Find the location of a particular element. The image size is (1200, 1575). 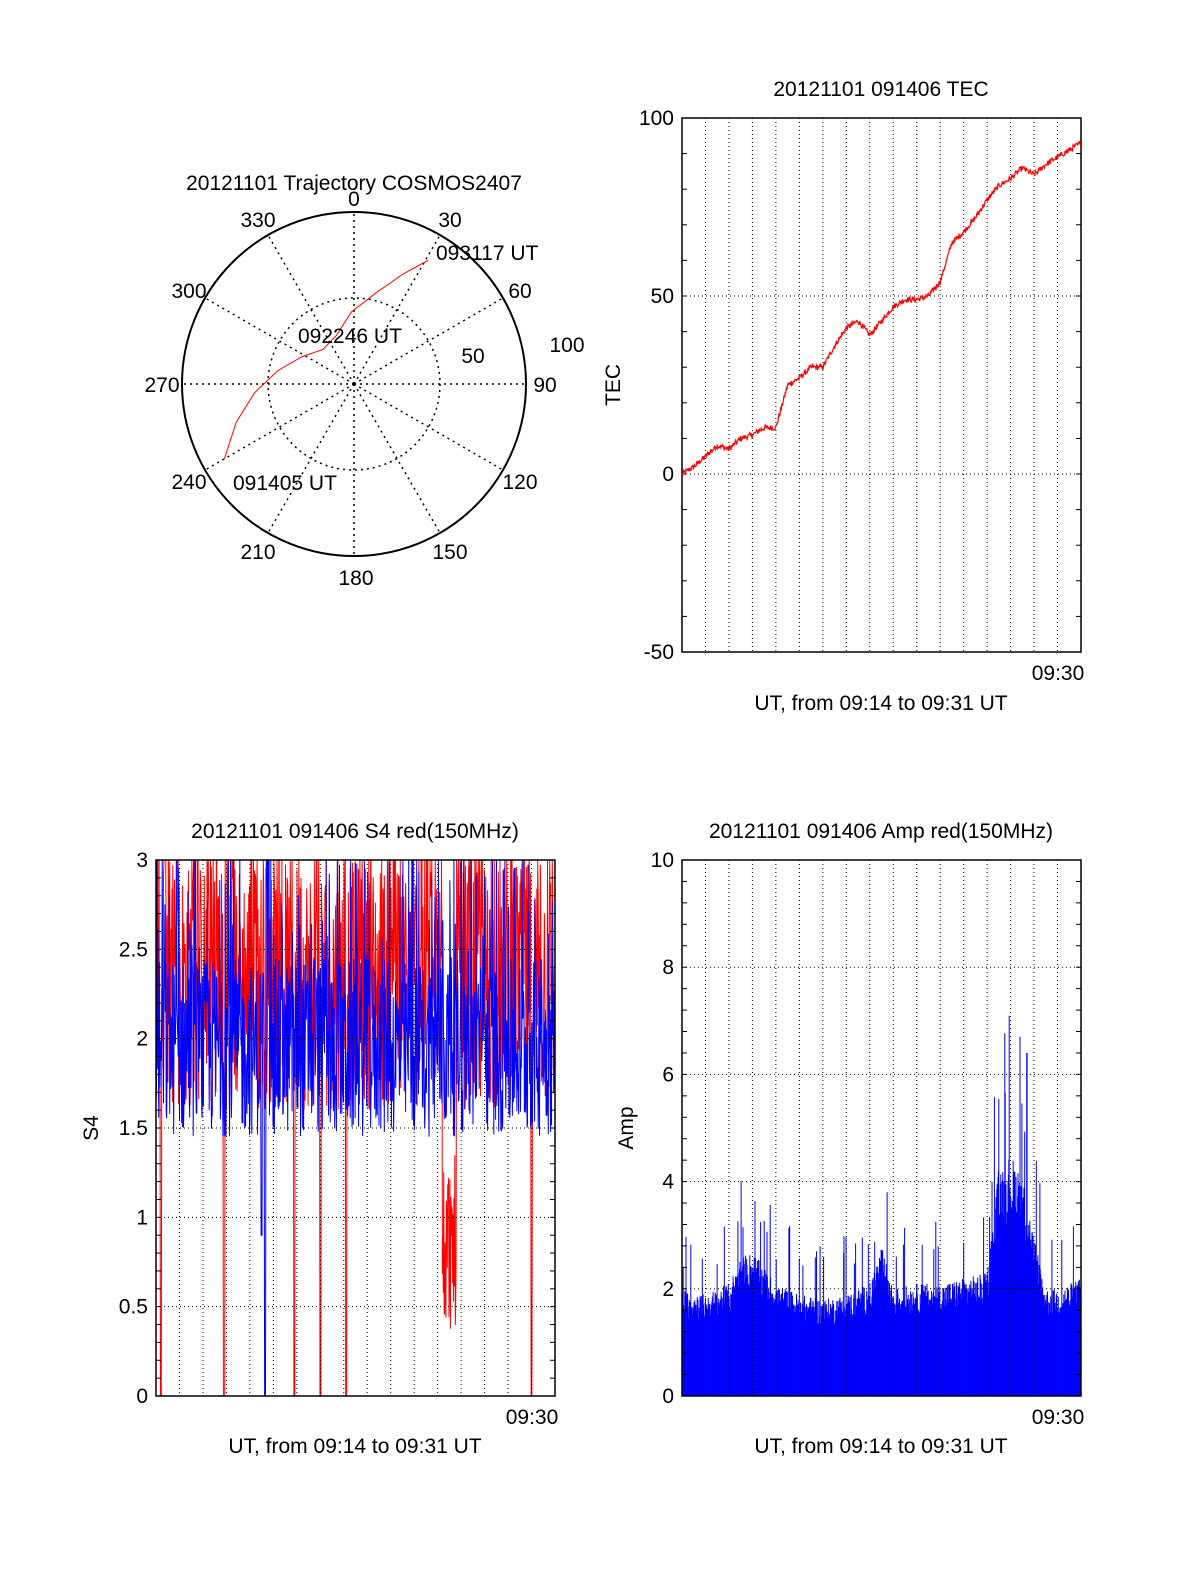

trajectory-line is located at coordinates (326, 359).